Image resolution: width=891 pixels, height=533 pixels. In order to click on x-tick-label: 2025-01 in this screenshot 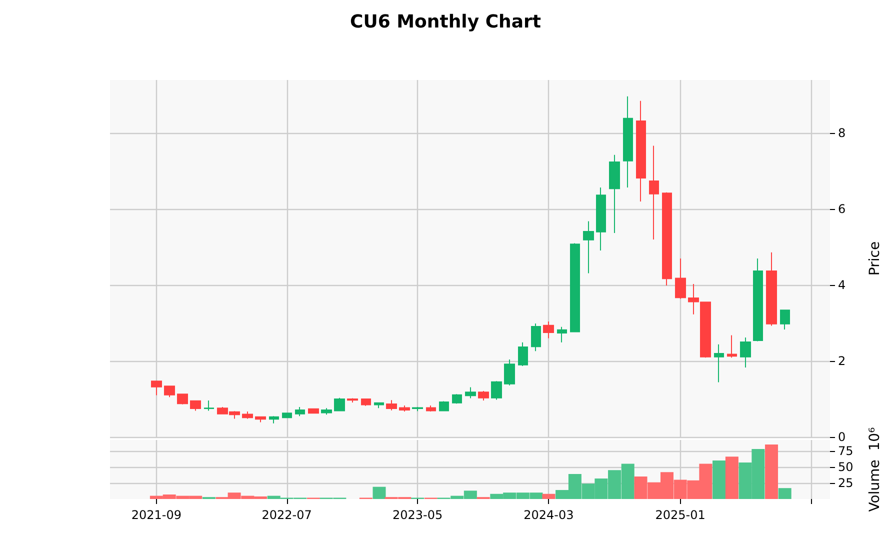, I will do `click(680, 515)`.